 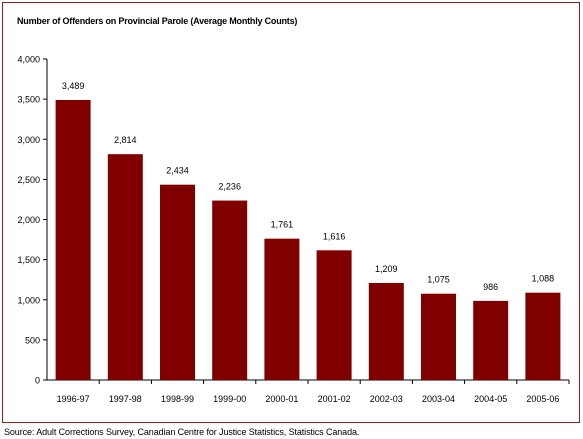 What do you see at coordinates (543, 279) in the screenshot?
I see `value-label: 1,088` at bounding box center [543, 279].